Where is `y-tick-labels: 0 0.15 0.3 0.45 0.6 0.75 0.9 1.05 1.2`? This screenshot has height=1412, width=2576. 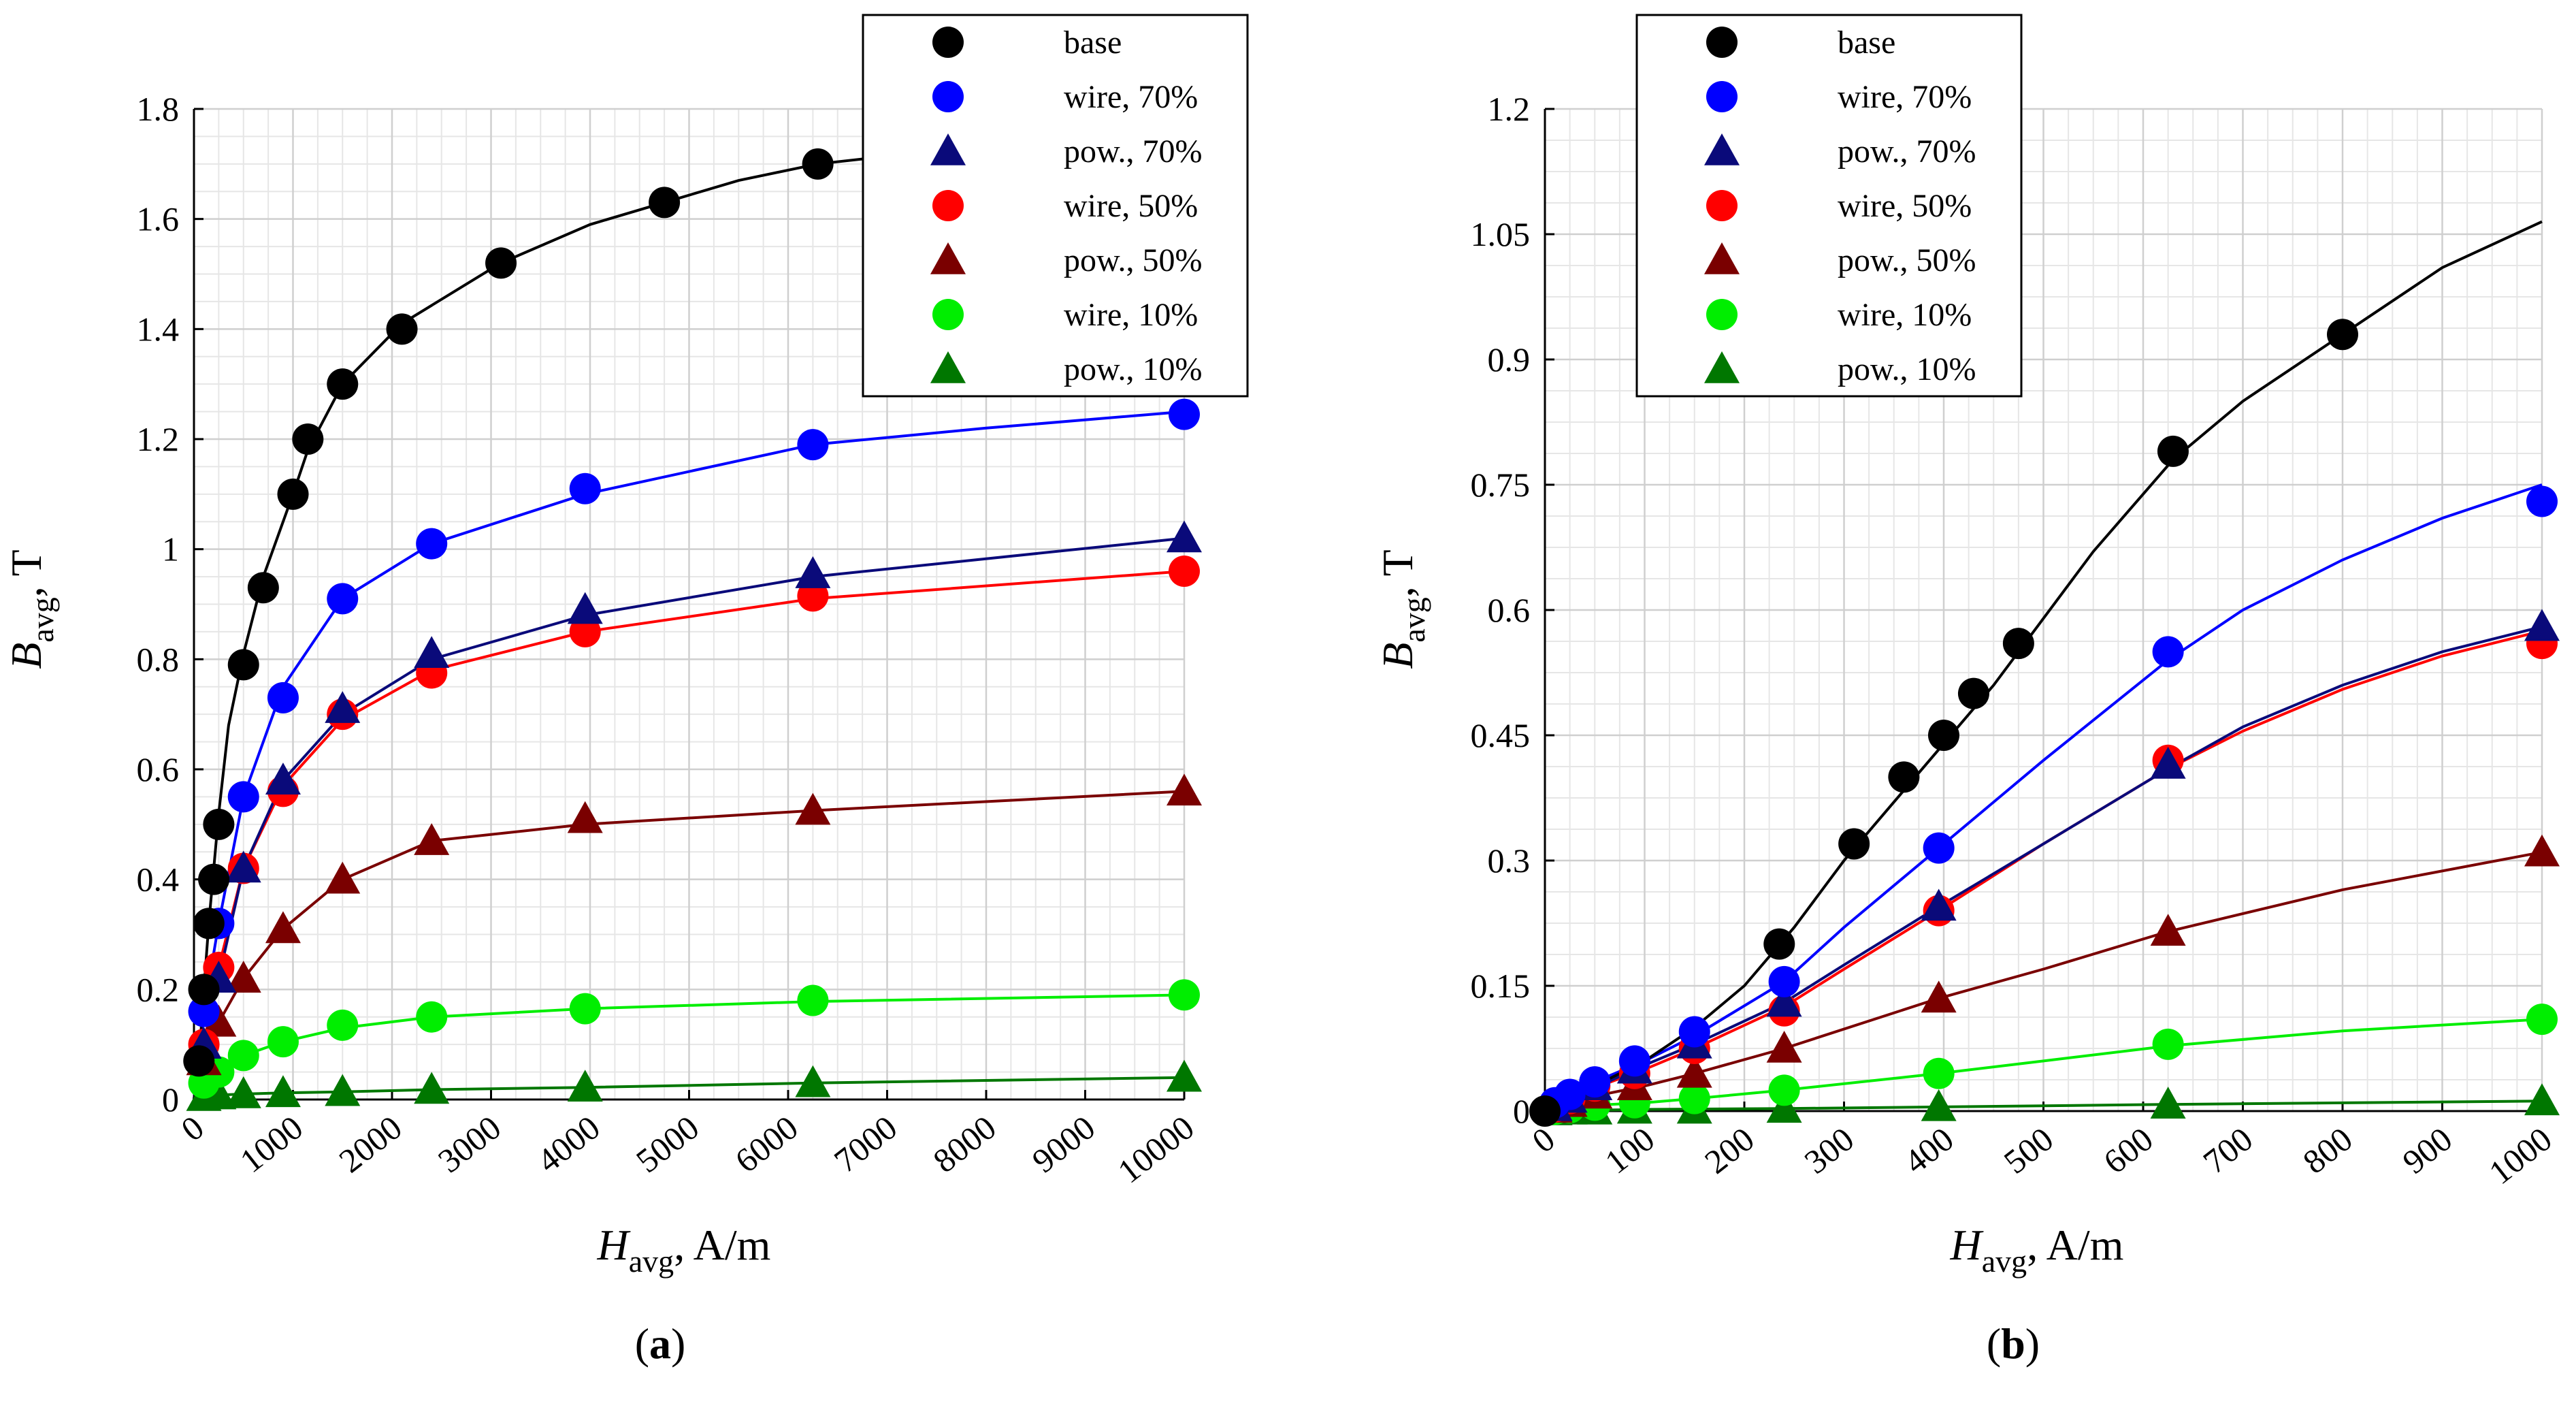
y-tick-labels: 0 0.15 0.3 0.45 0.6 0.75 0.9 1.05 1.2 is located at coordinates (1512, 610).